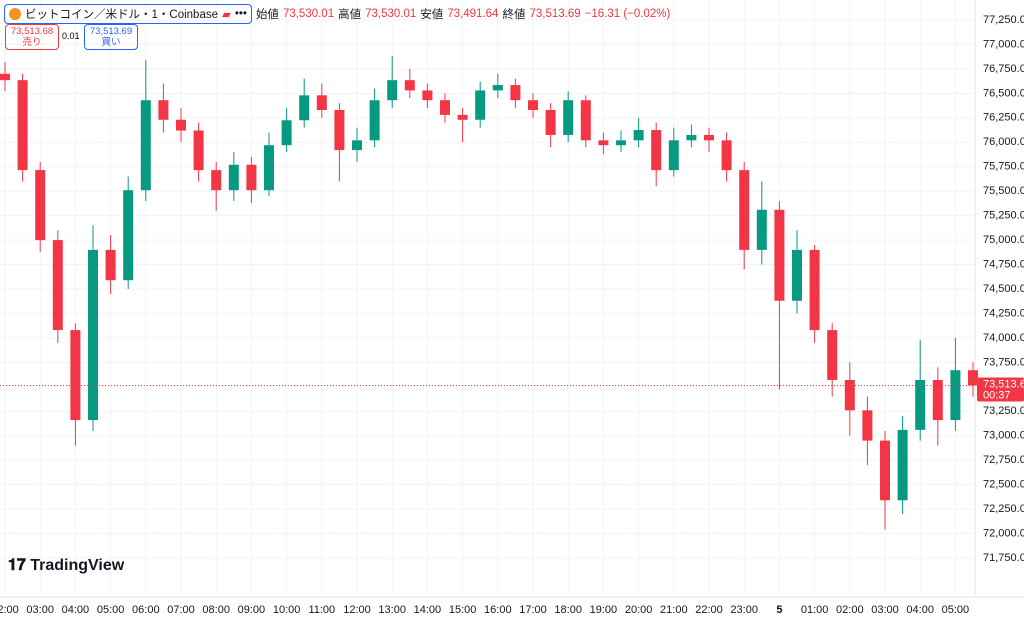  Describe the element at coordinates (627, 14) in the screenshot. I see `change: −16.31 (−0.02%)` at that location.